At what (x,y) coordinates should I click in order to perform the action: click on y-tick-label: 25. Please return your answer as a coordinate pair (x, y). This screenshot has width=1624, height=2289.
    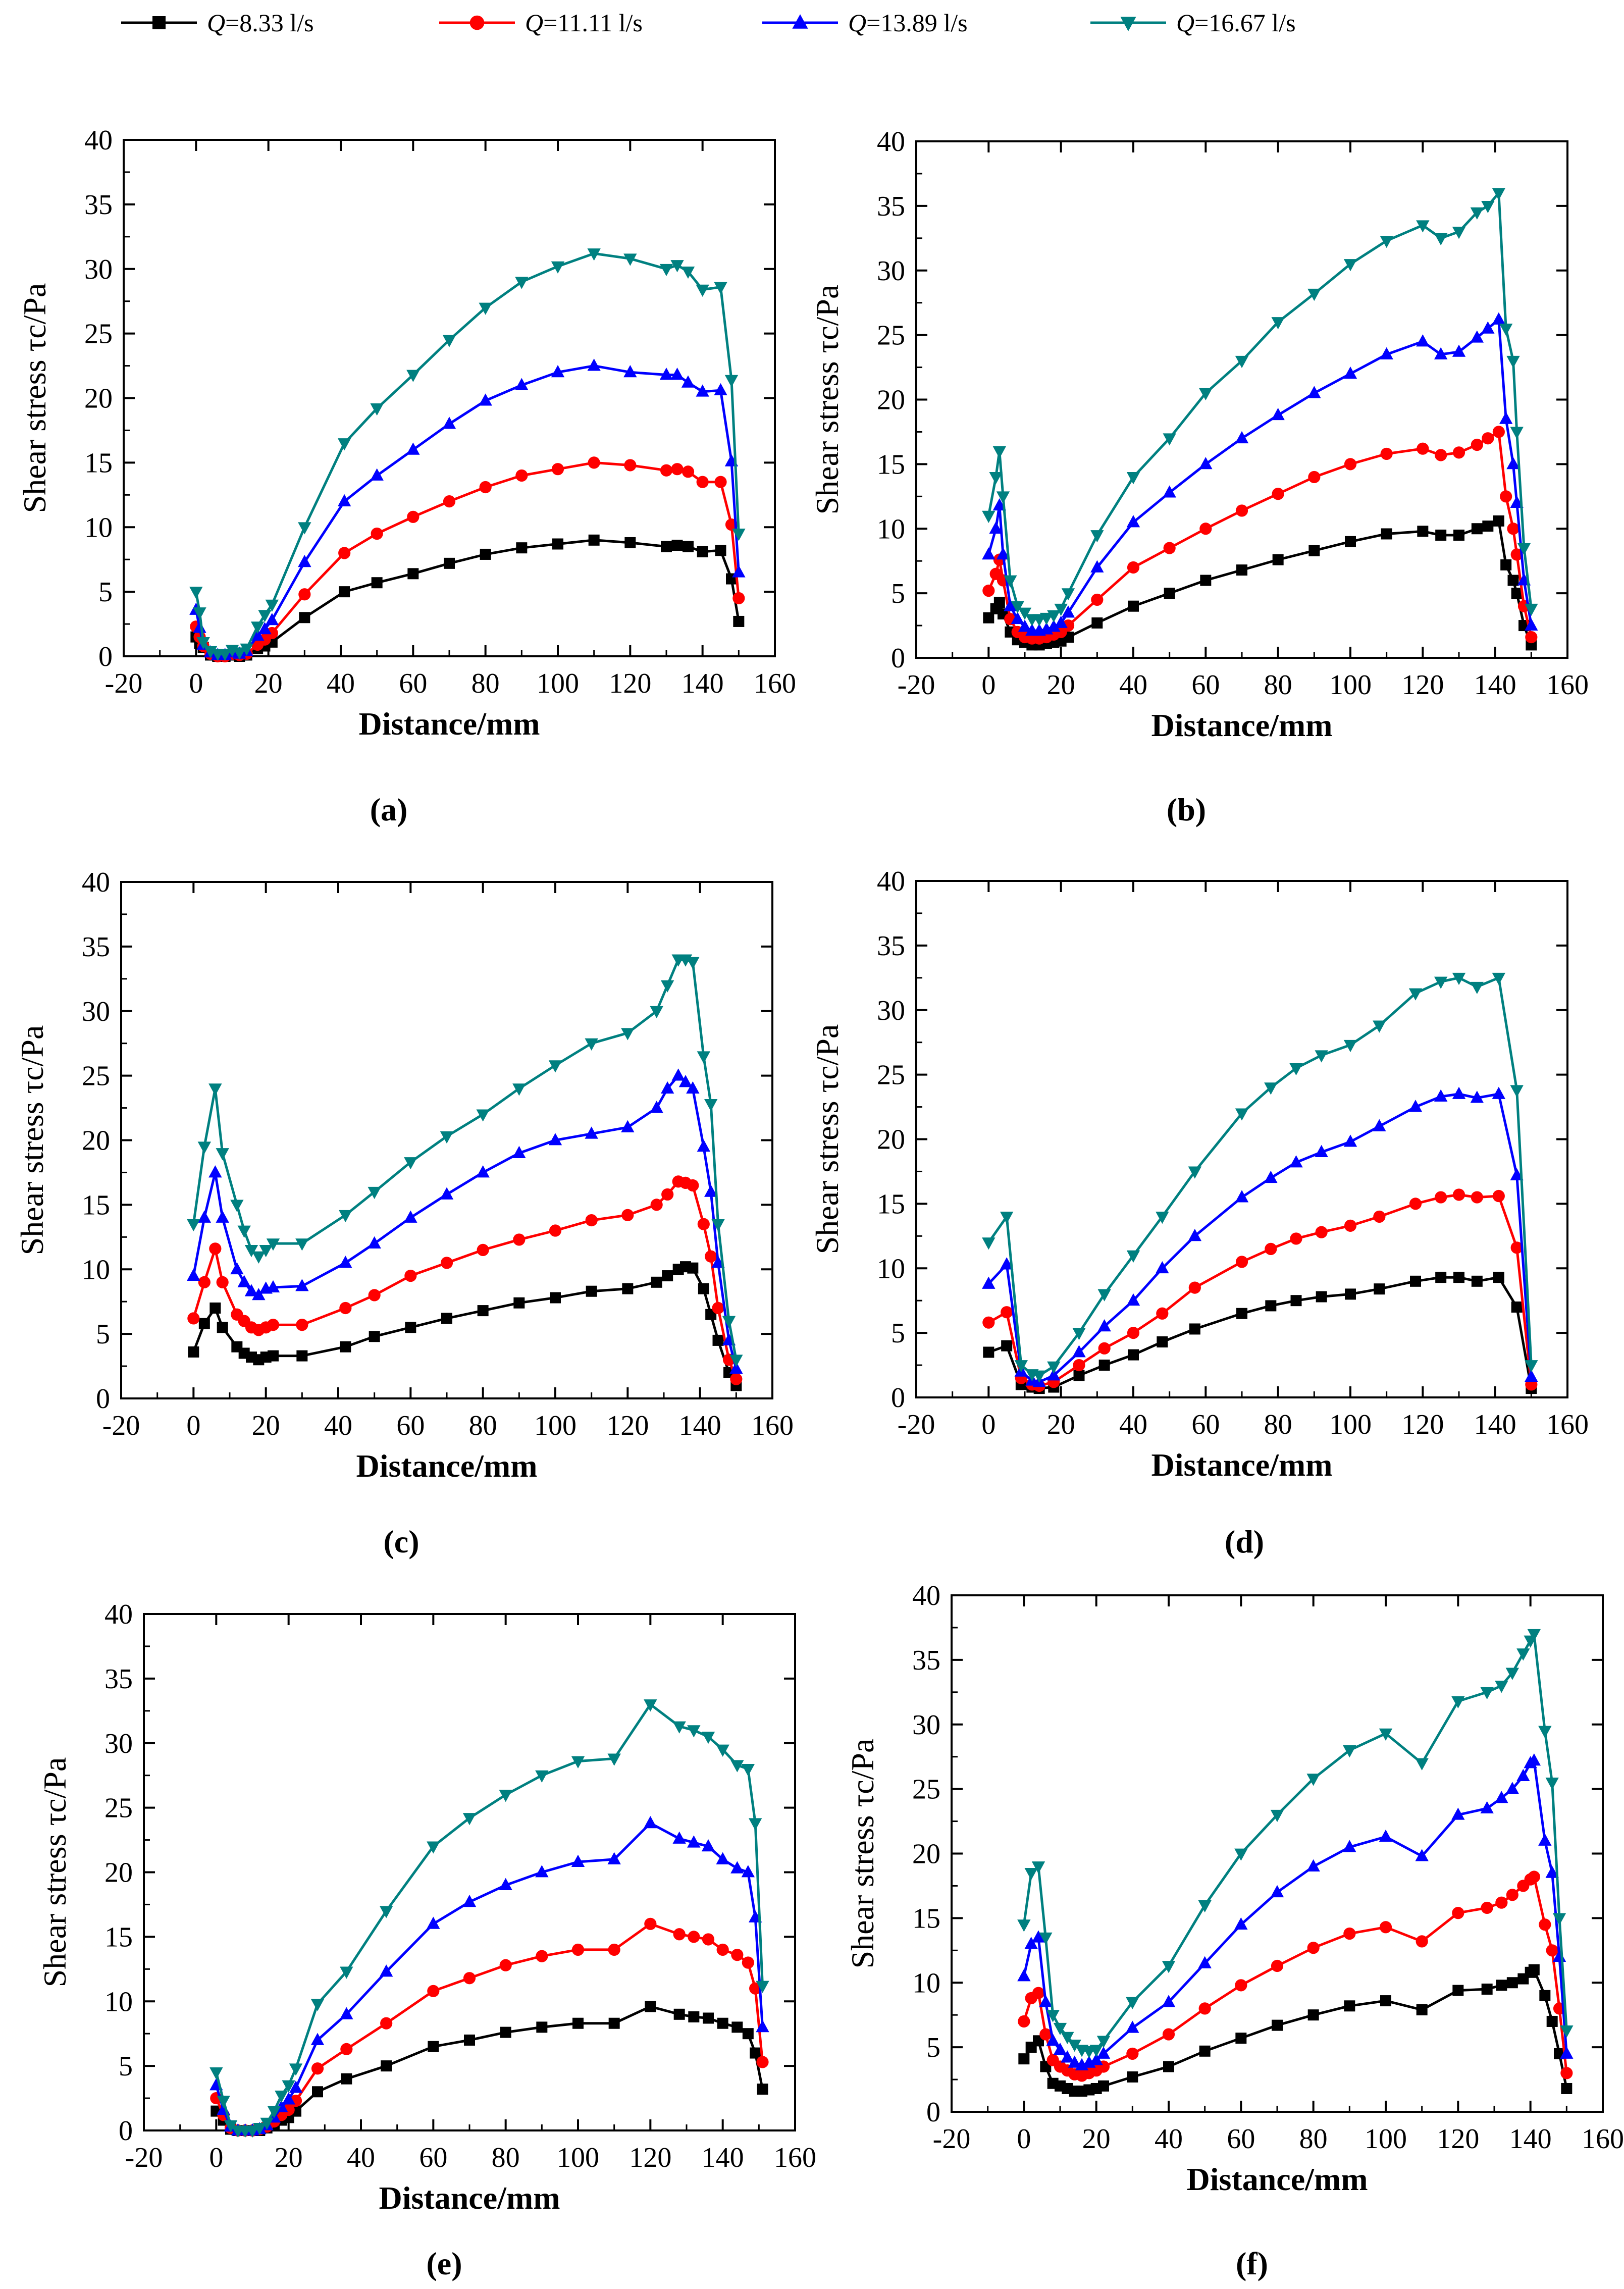
    Looking at the image, I should click on (891, 335).